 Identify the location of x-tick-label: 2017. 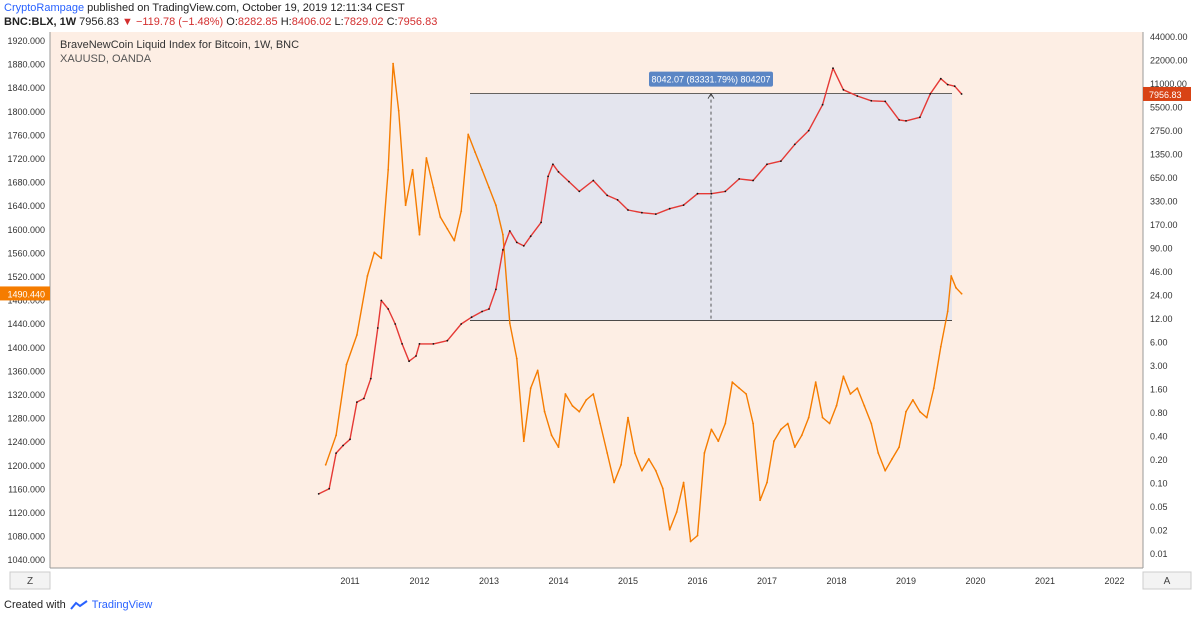
(767, 581).